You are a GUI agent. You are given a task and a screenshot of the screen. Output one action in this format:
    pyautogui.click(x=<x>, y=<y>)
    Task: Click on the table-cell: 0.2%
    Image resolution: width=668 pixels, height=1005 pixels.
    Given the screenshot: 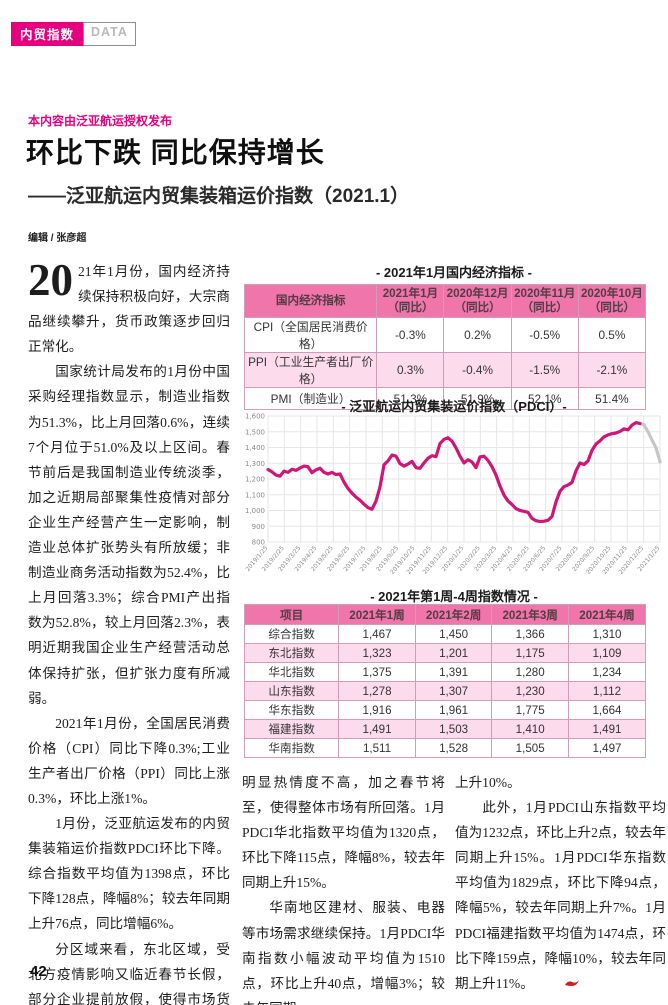 What is the action you would take?
    pyautogui.click(x=477, y=335)
    